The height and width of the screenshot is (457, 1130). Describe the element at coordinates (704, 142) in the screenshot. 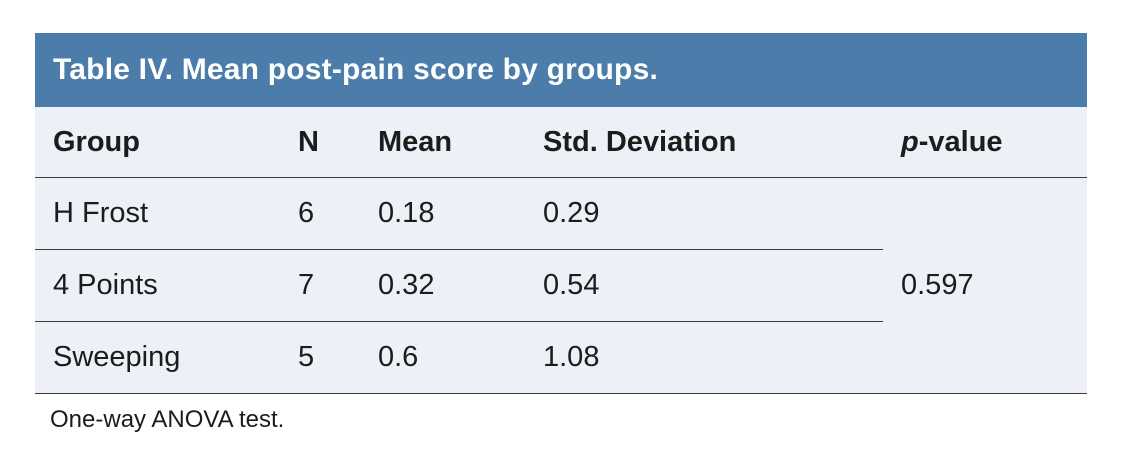

I see `column-header-sd: Std. Deviation` at that location.